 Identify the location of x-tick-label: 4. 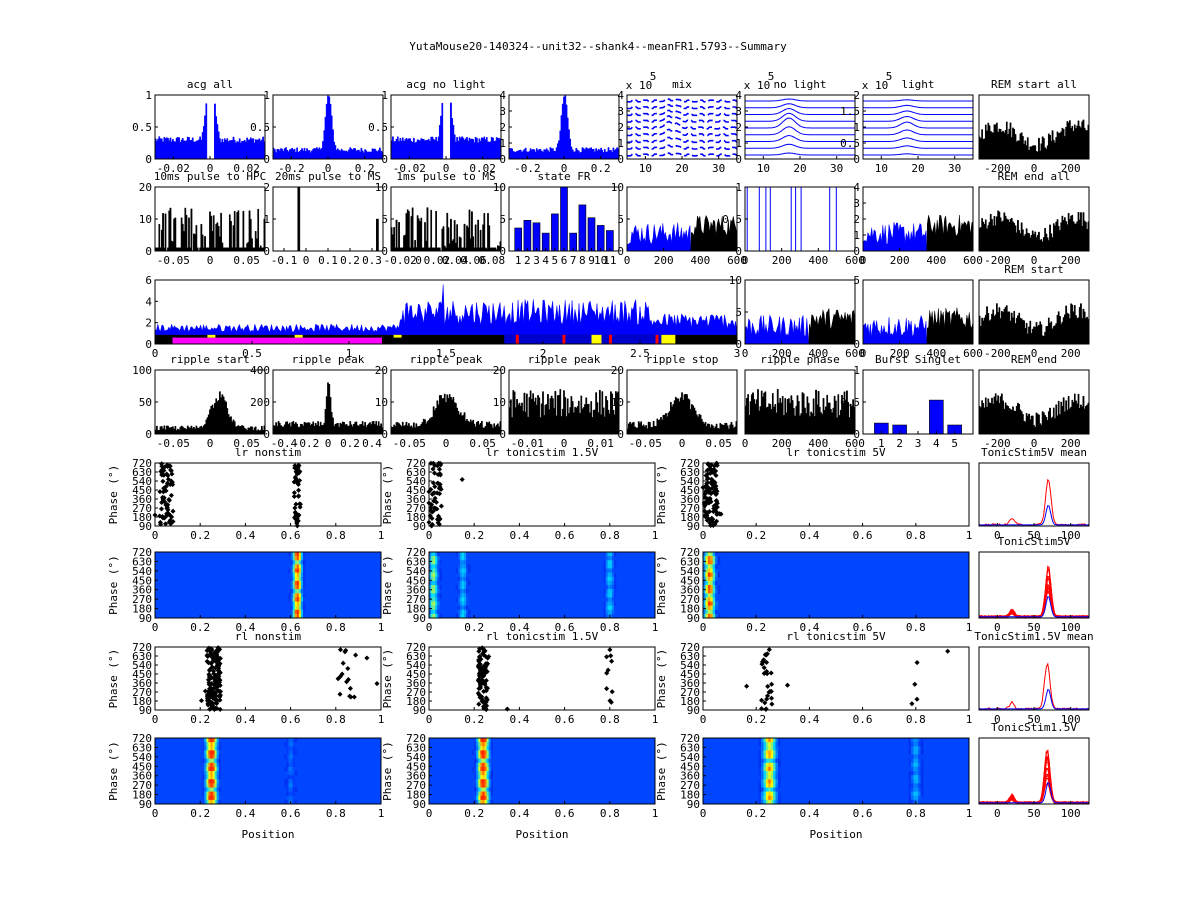
(545, 260).